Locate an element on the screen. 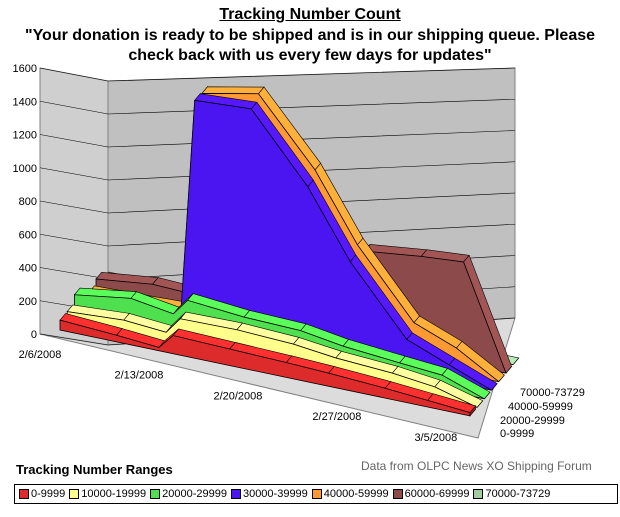 The width and height of the screenshot is (620, 517). area-top-segment is located at coordinates (233, 90).